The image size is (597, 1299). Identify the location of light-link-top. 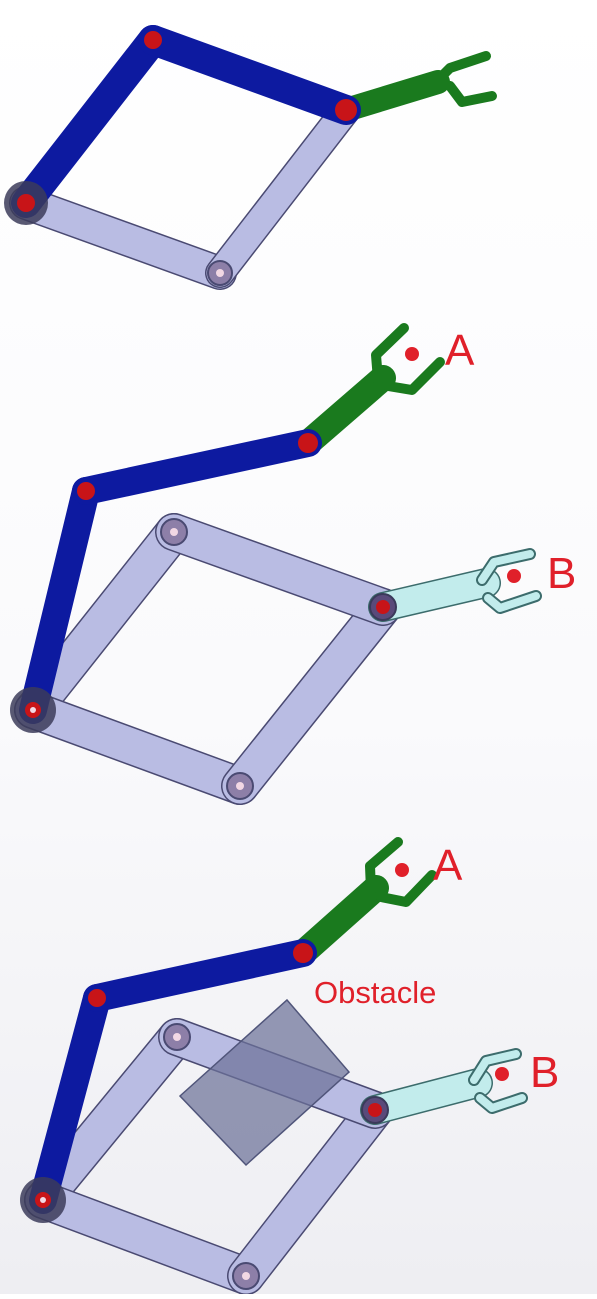
(278, 569).